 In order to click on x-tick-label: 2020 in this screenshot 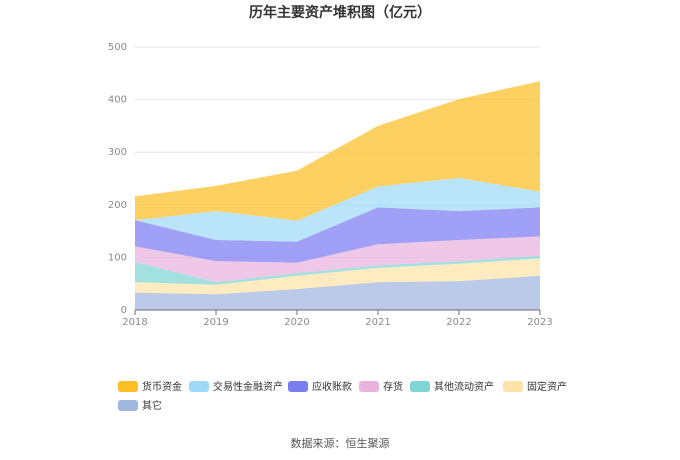, I will do `click(296, 322)`.